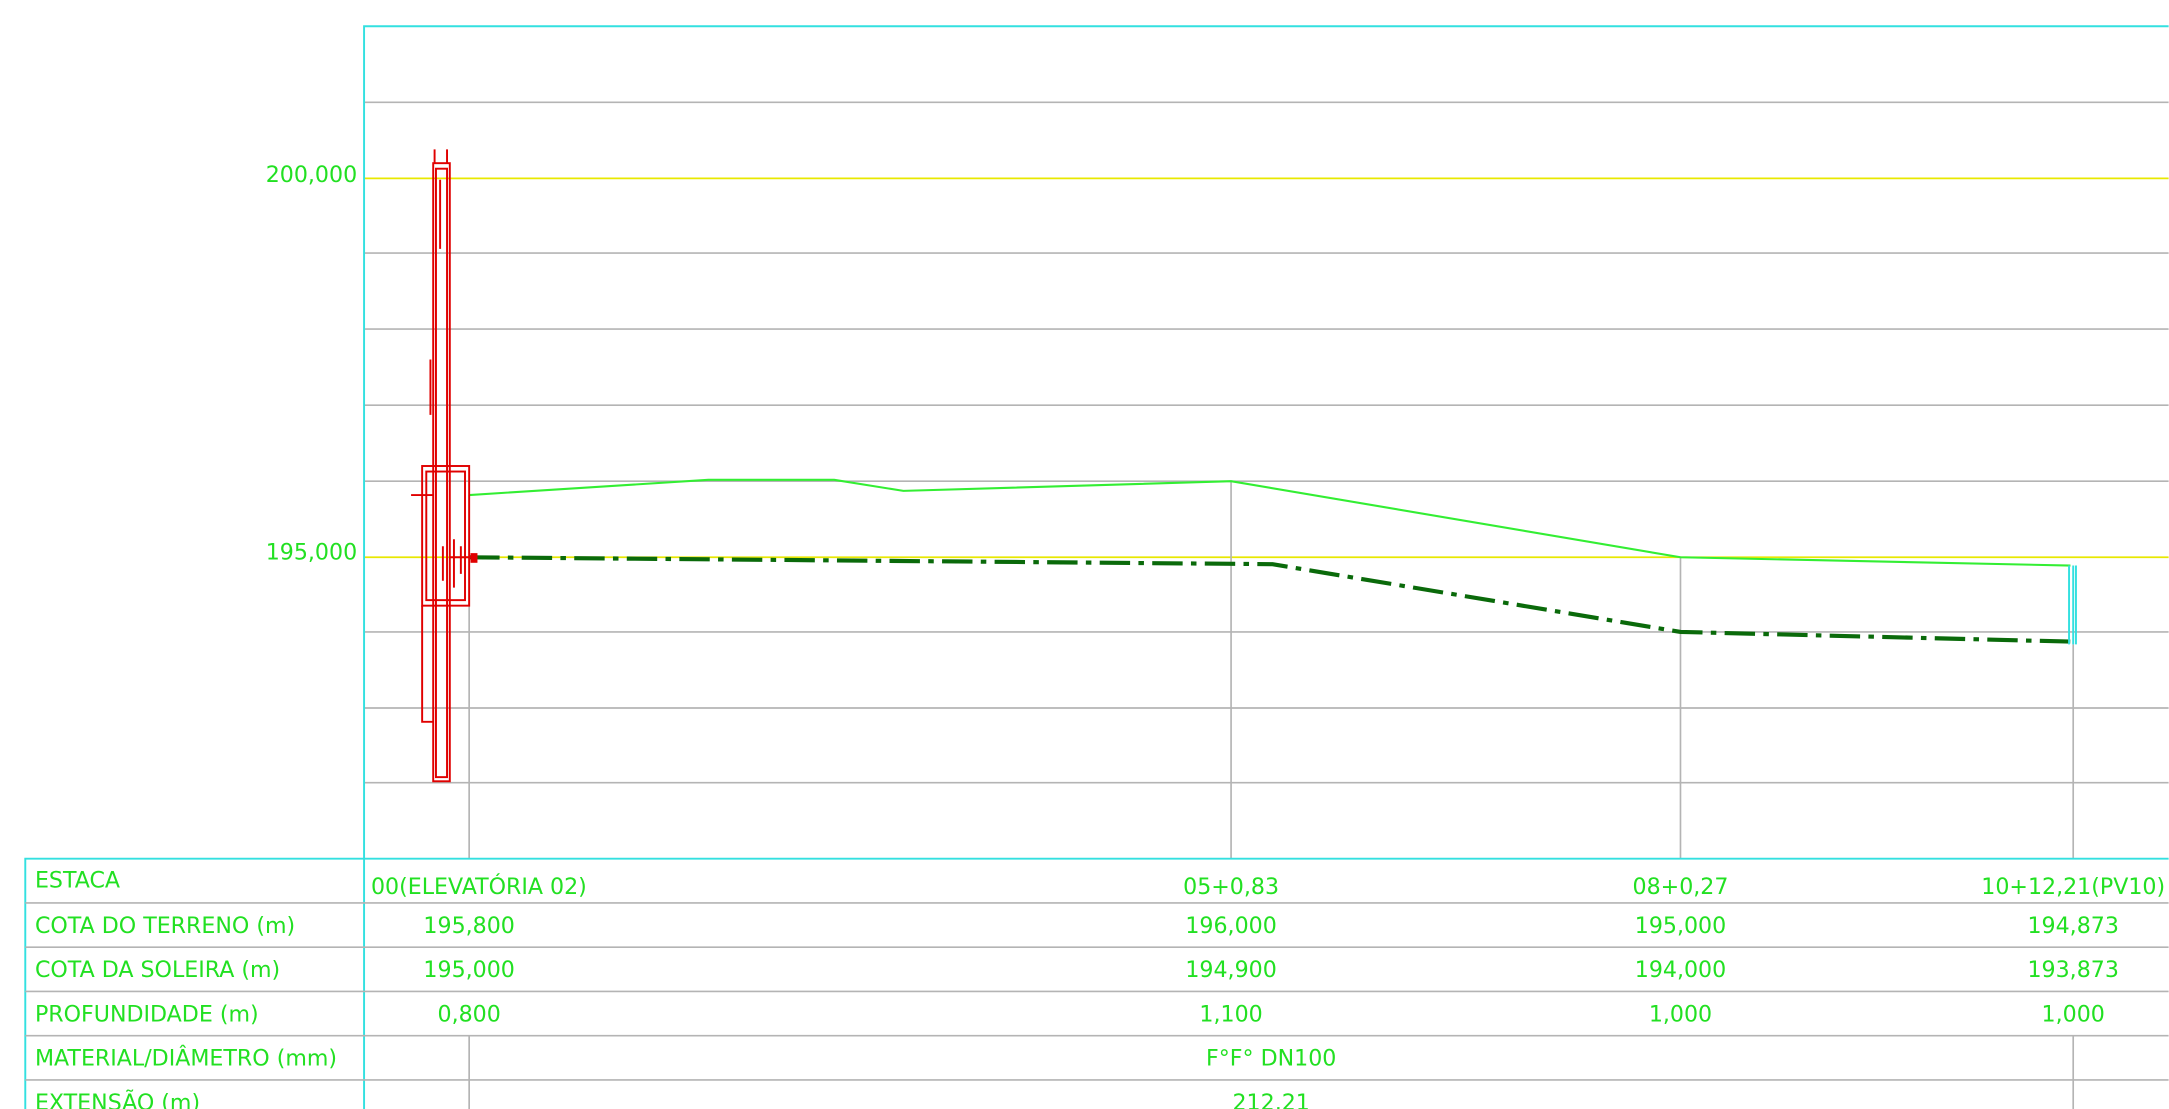  Describe the element at coordinates (479, 886) in the screenshot. I see `cell: 00(ELEVATÓRIA 02)` at that location.